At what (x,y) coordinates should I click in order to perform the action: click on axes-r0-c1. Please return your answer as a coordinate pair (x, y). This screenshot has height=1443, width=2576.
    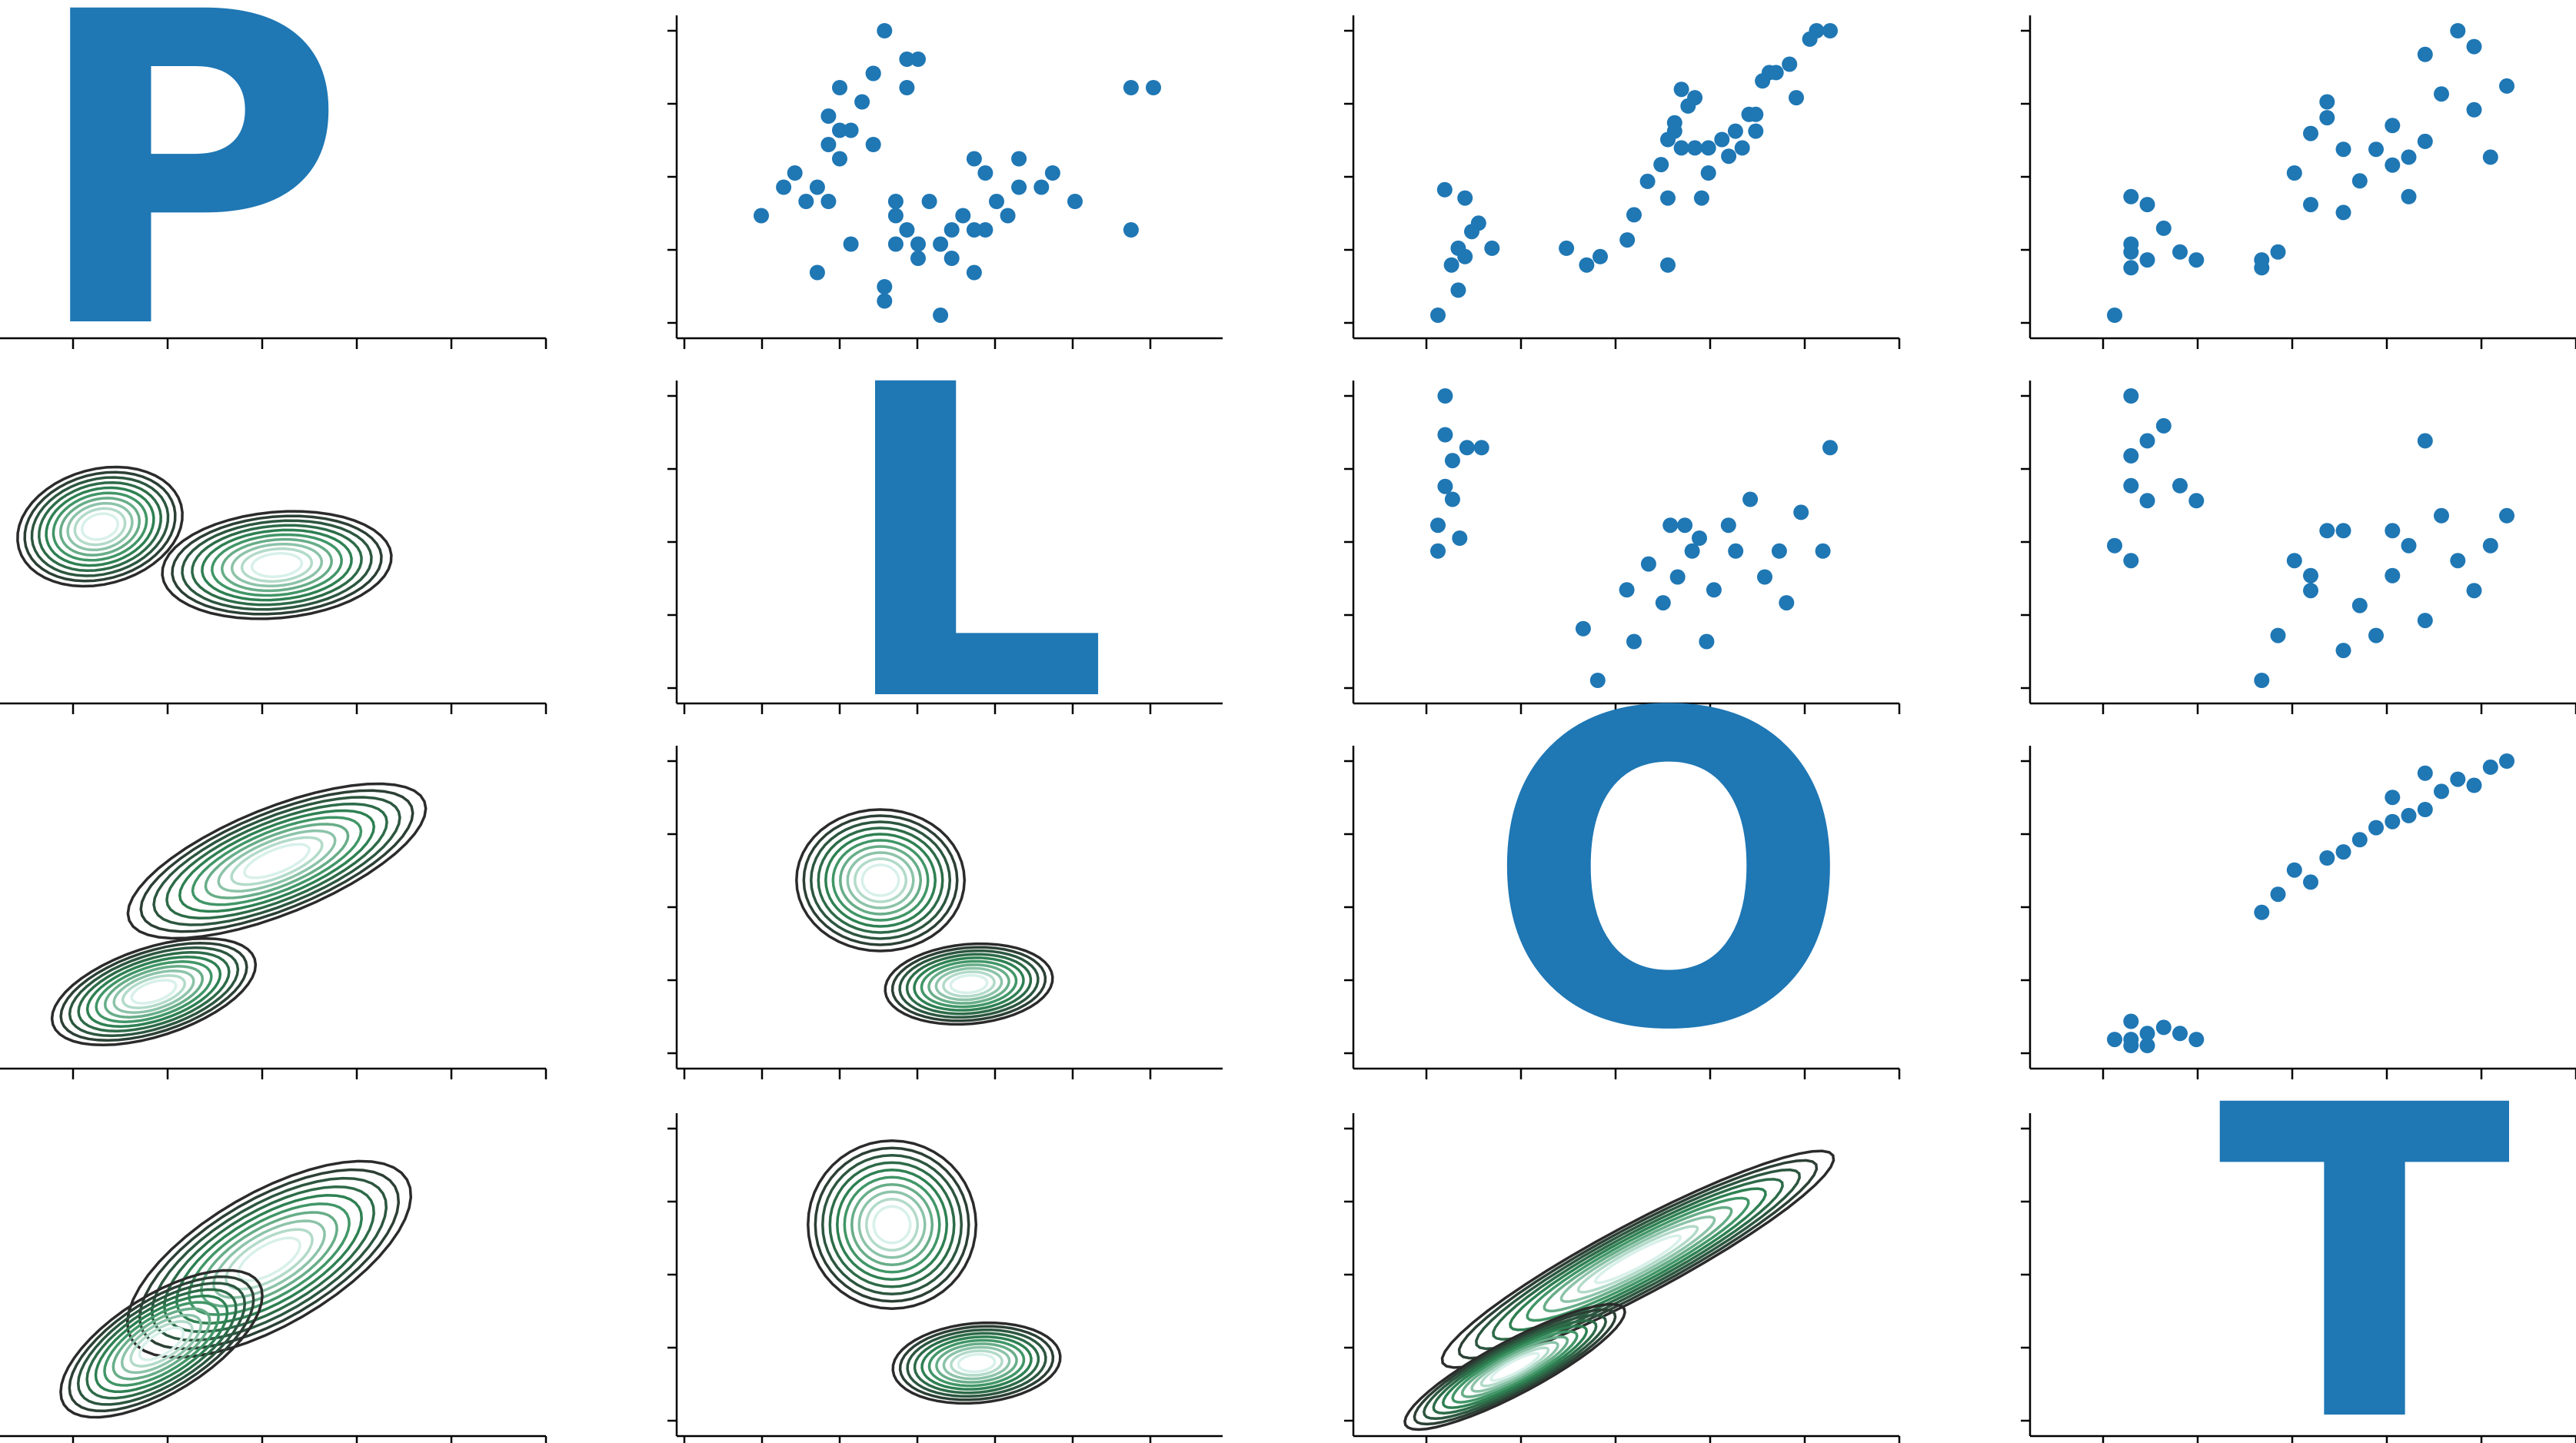
    Looking at the image, I should click on (945, 182).